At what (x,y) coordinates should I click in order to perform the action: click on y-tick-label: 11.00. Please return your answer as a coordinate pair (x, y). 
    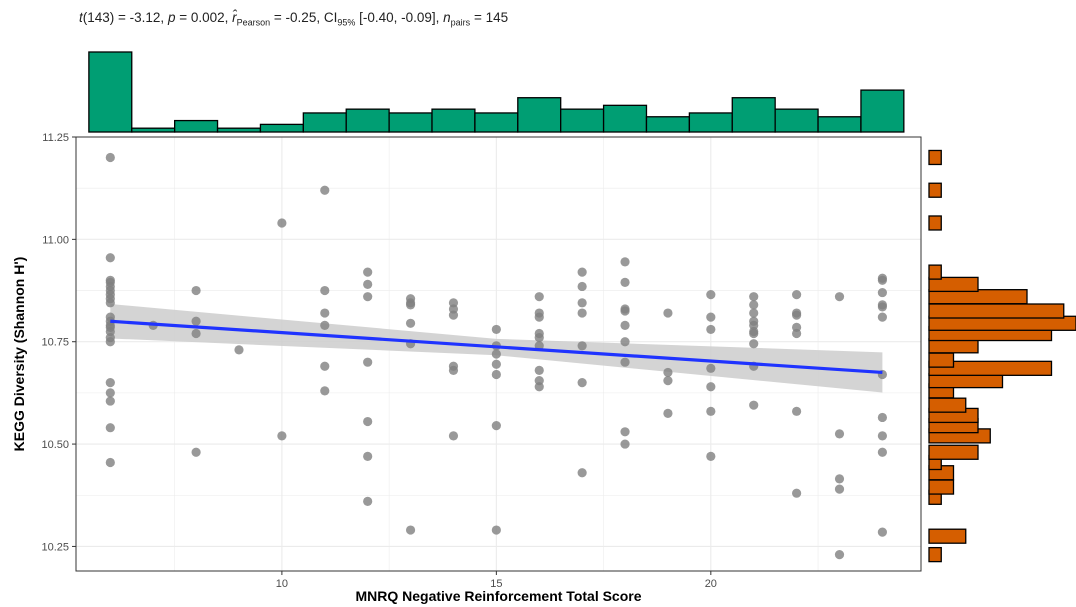
    Looking at the image, I should click on (55, 240).